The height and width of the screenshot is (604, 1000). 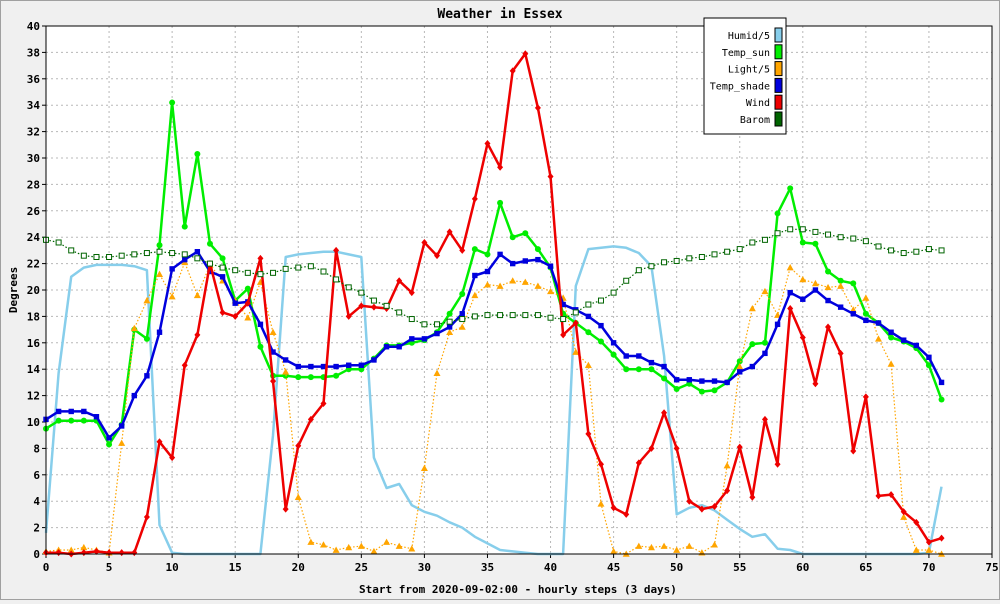 What do you see at coordinates (33, 422) in the screenshot?
I see `y-tick-label: 10` at bounding box center [33, 422].